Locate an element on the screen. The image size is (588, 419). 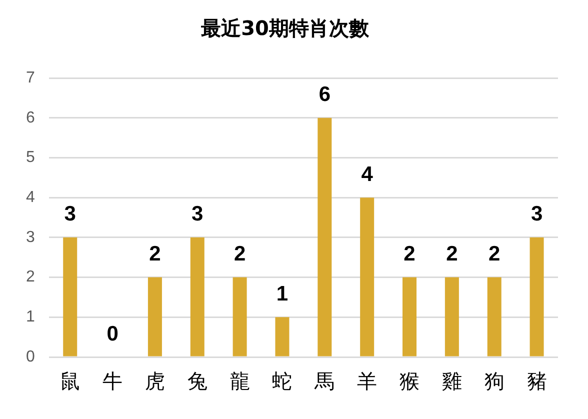
y-tick-label: 7 is located at coordinates (30, 77).